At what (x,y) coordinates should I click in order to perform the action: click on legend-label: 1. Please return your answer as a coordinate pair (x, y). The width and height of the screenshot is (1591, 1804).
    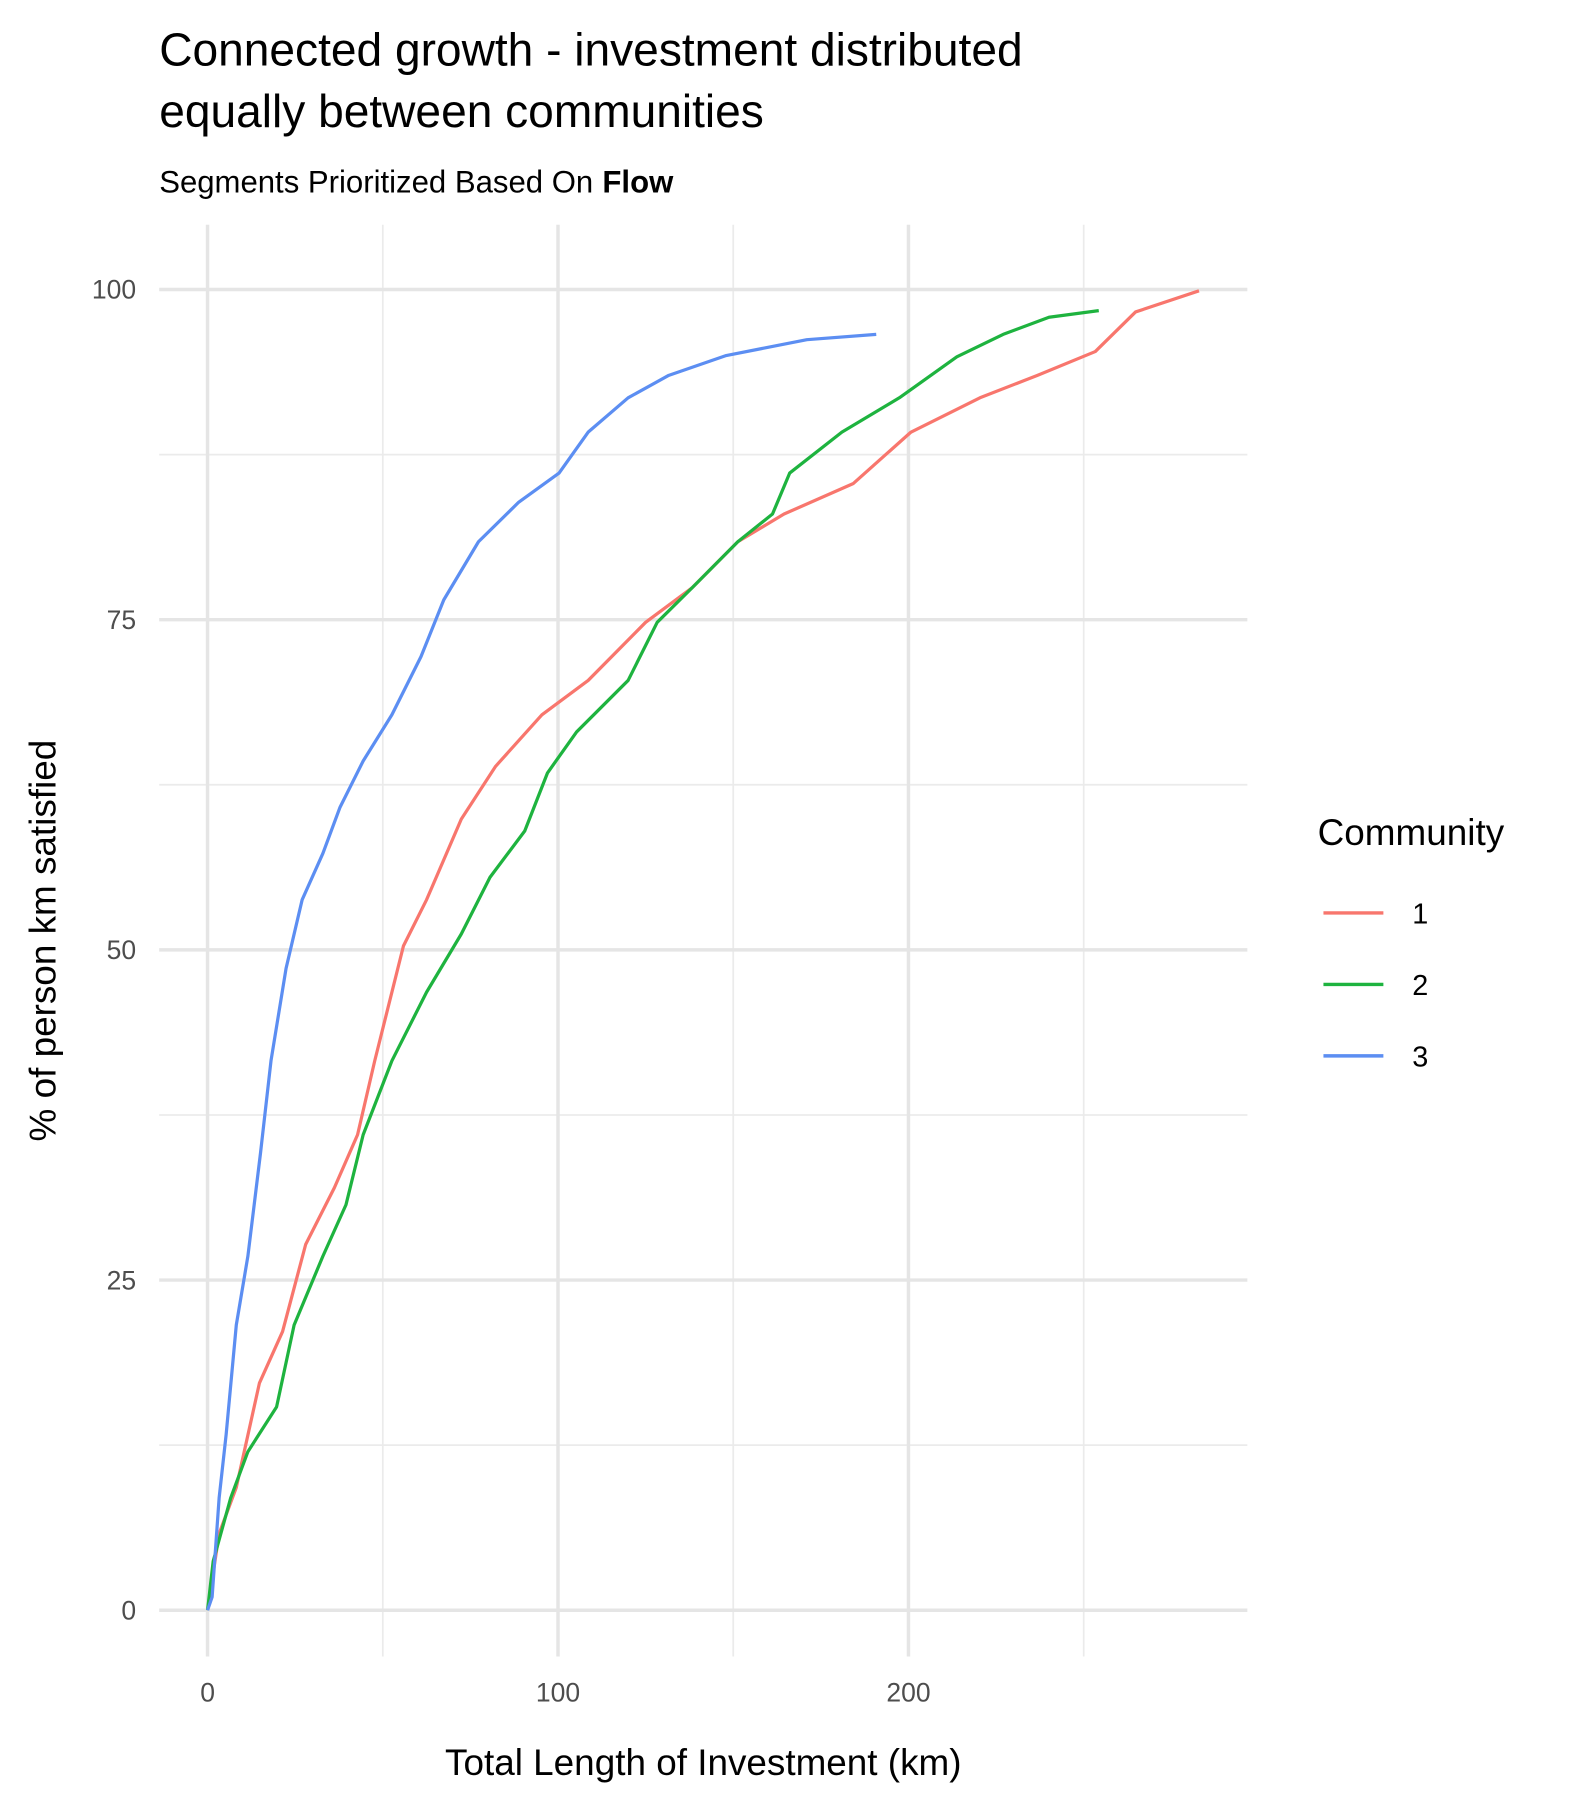
    Looking at the image, I should click on (1420, 914).